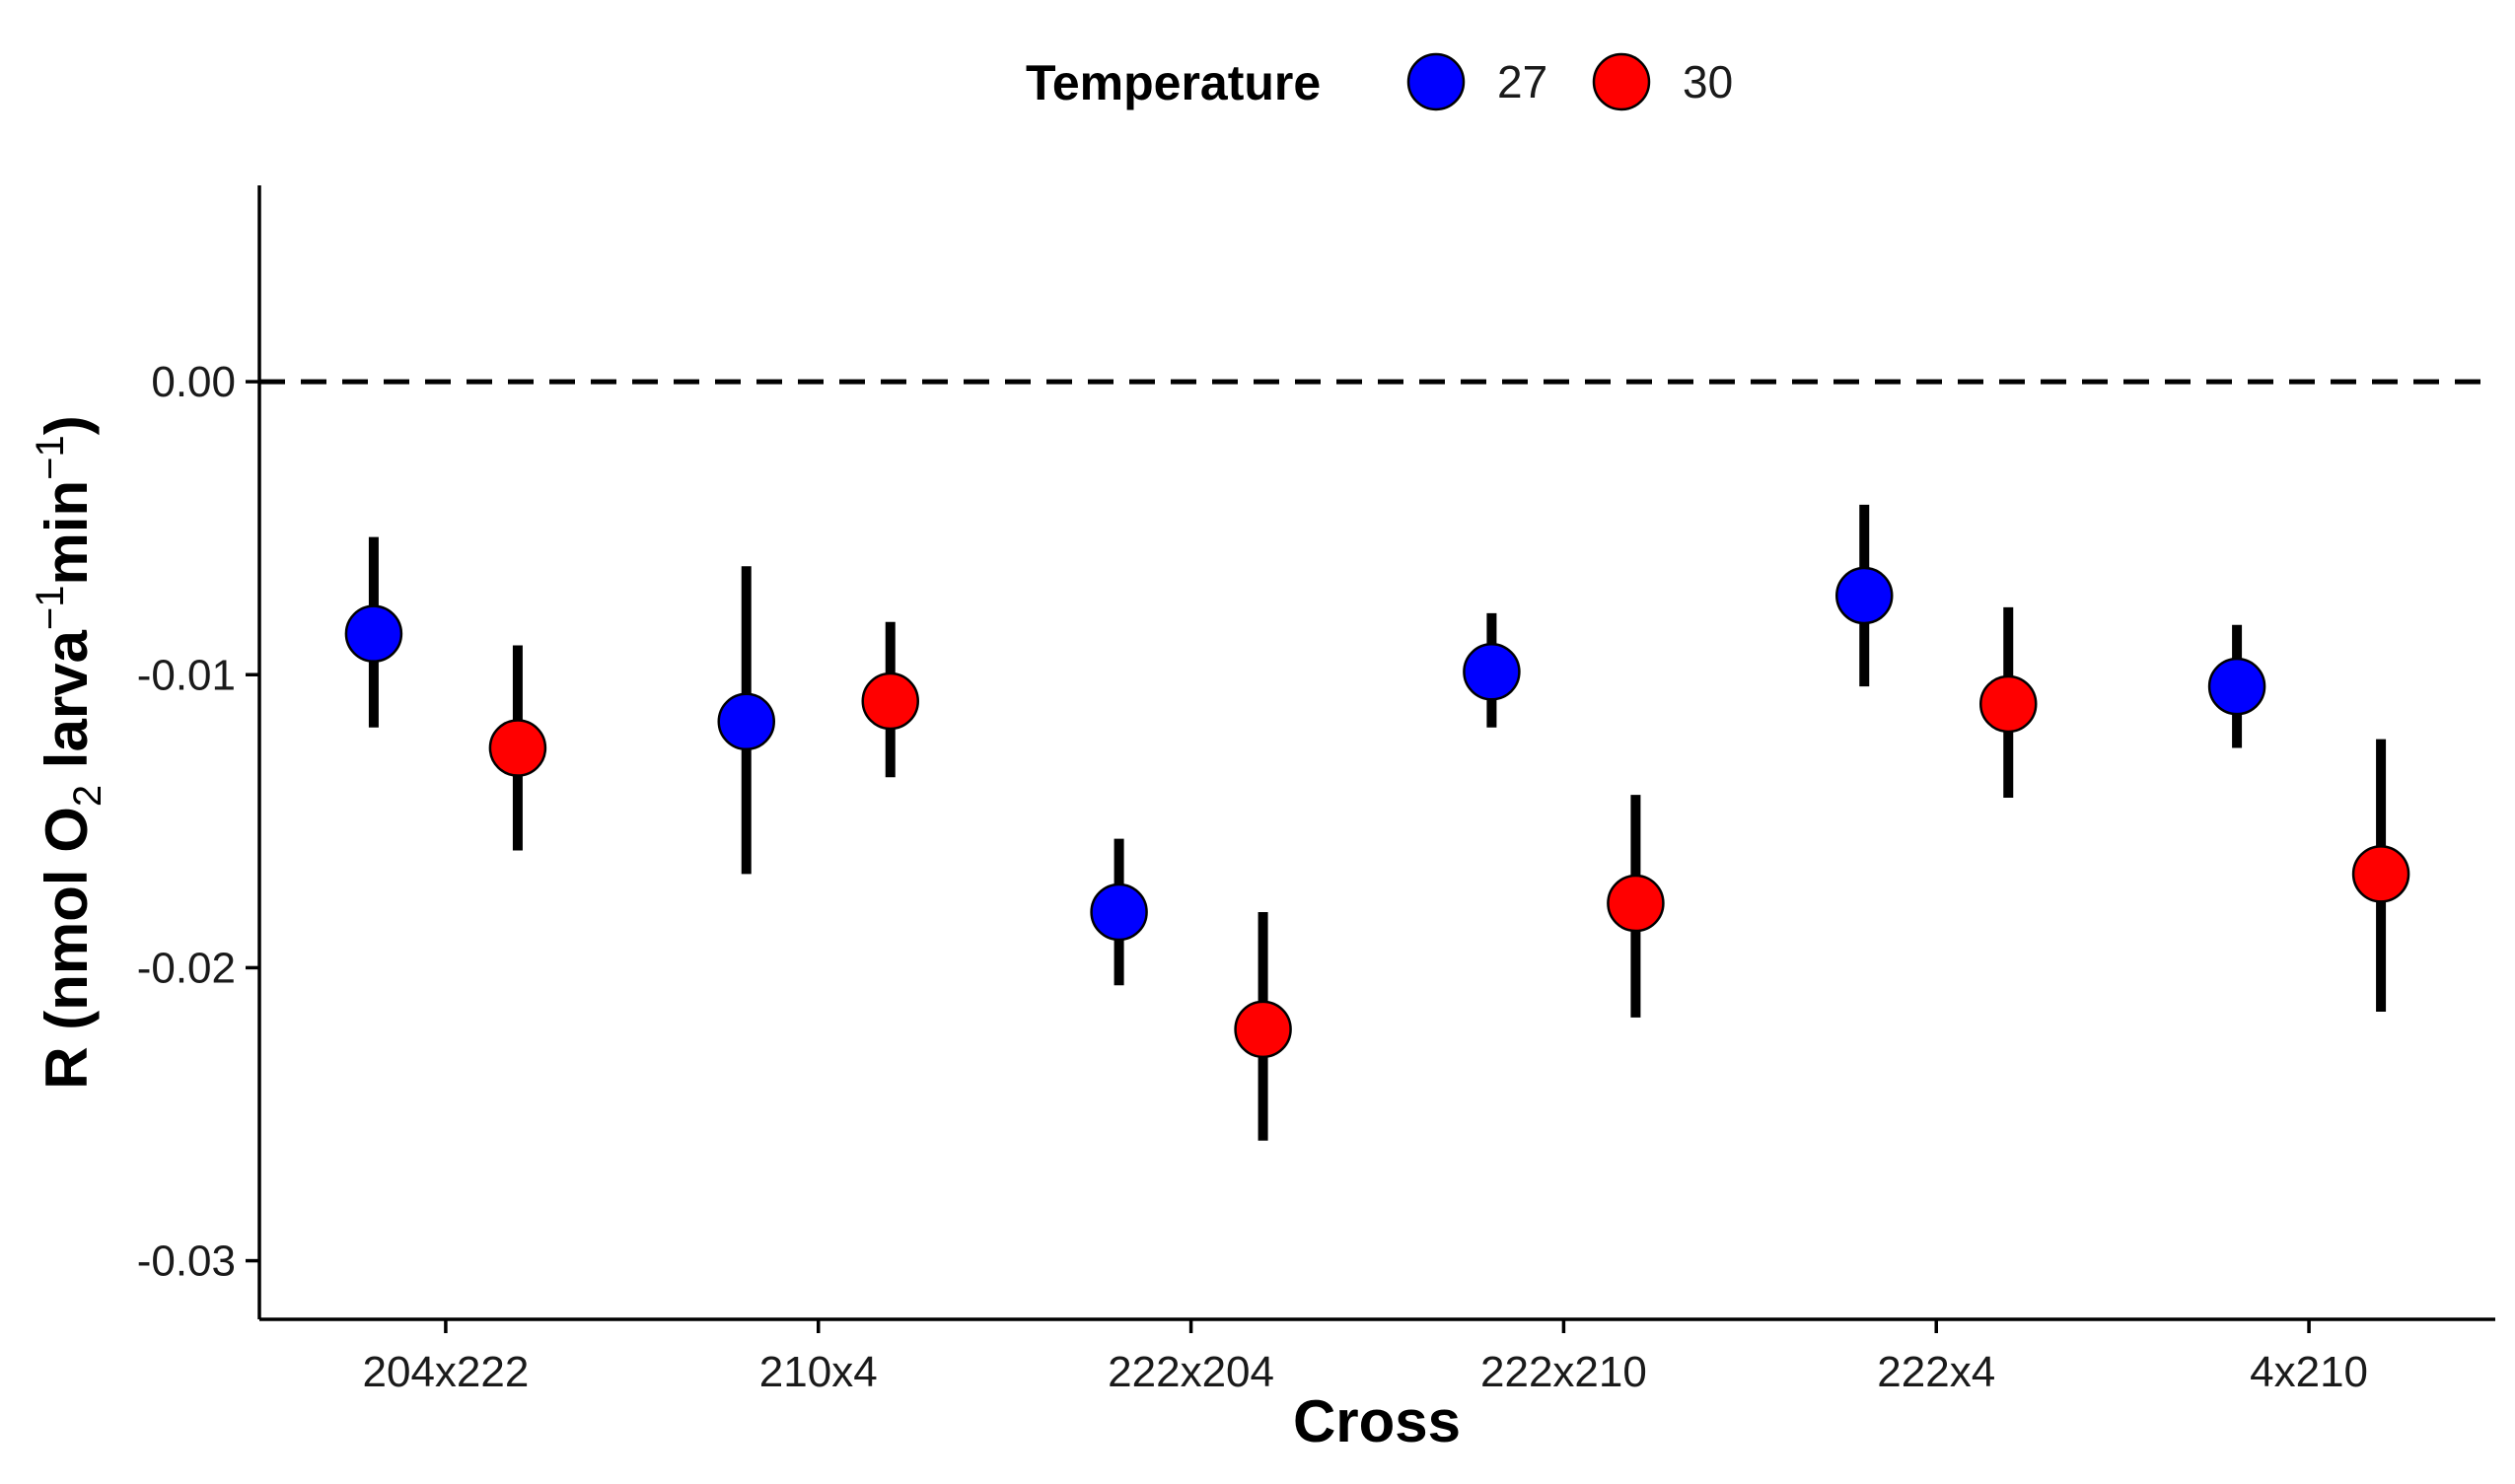 Image resolution: width=2515 pixels, height=1484 pixels. Describe the element at coordinates (1366, 1357) in the screenshot. I see `x-axis-ticks: 204x222 210x4 222x204 222x210 222x4 4x210` at that location.